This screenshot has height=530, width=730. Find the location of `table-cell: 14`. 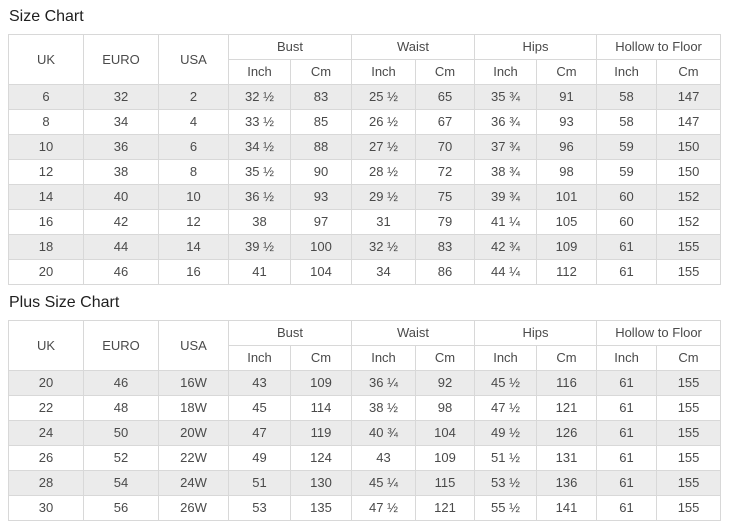

table-cell: 14 is located at coordinates (193, 247).